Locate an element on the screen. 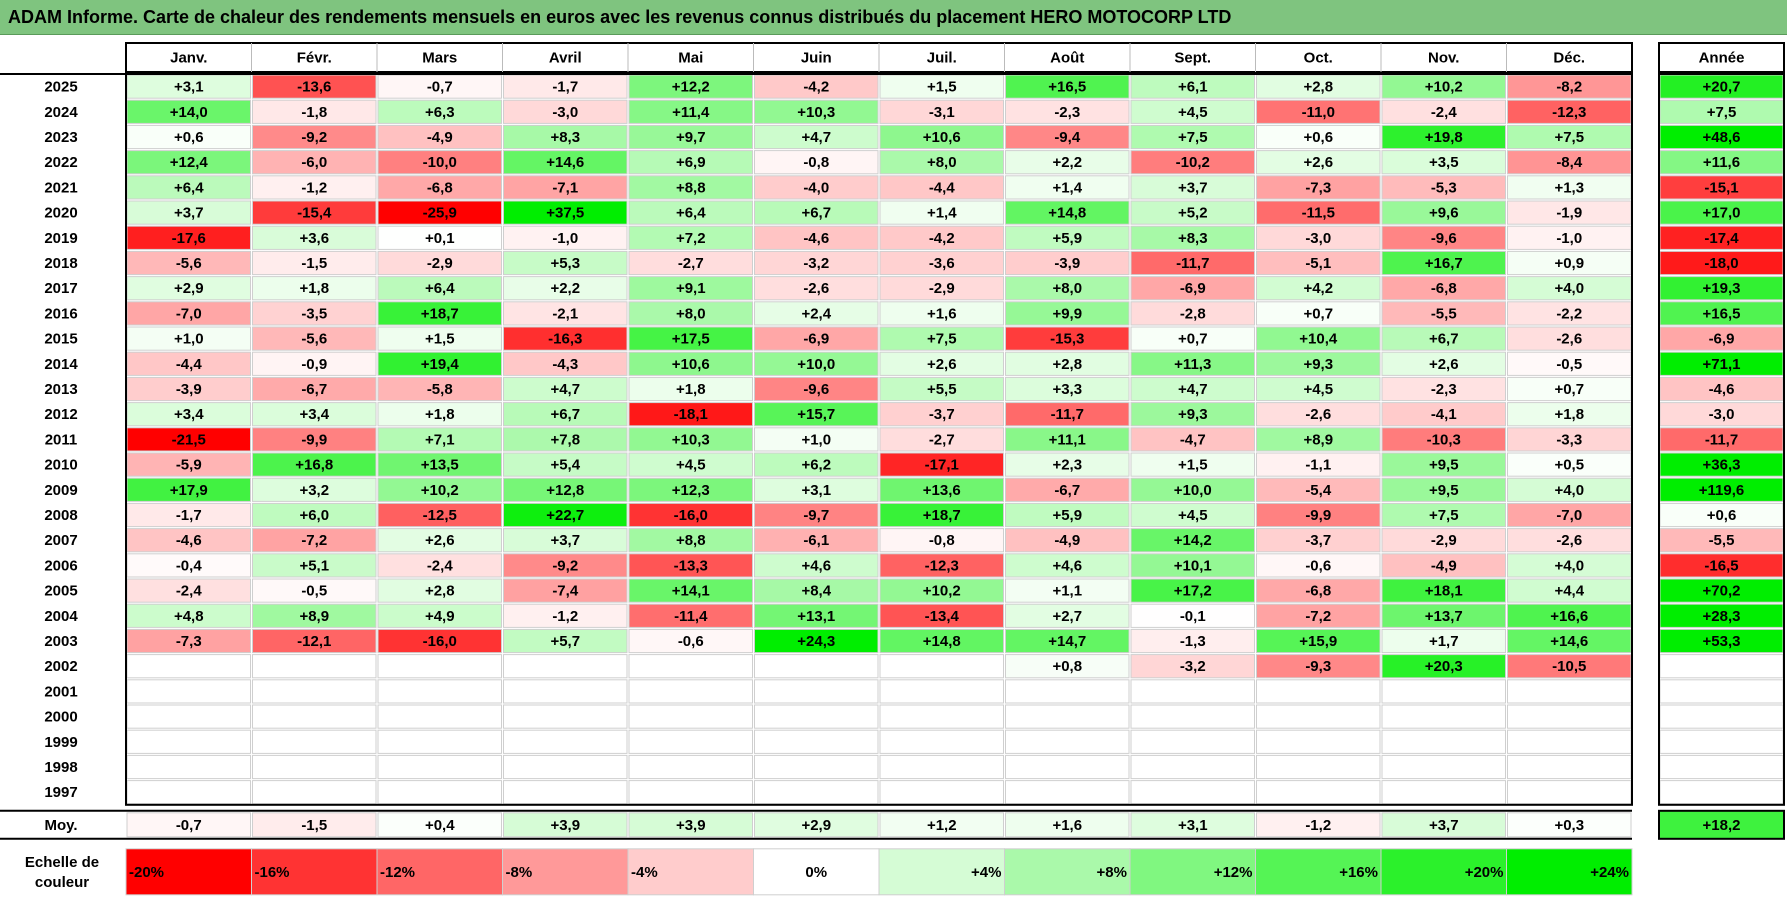  annual-value-2007: -5,5 is located at coordinates (1722, 540).